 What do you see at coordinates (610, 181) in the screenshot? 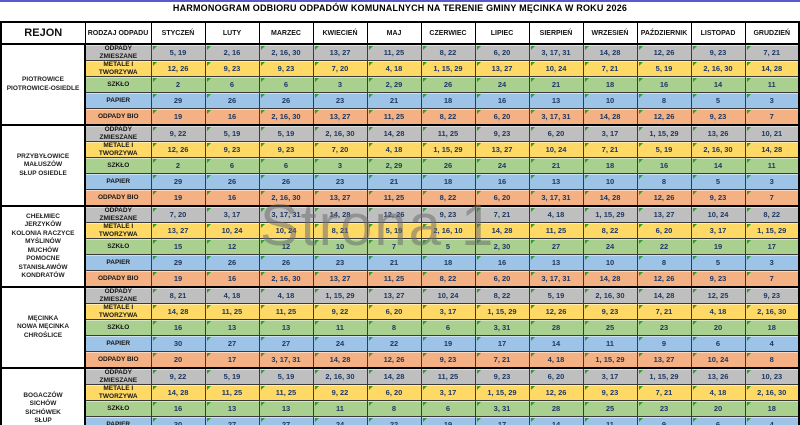
I see `schedule-cell: 10` at bounding box center [610, 181].